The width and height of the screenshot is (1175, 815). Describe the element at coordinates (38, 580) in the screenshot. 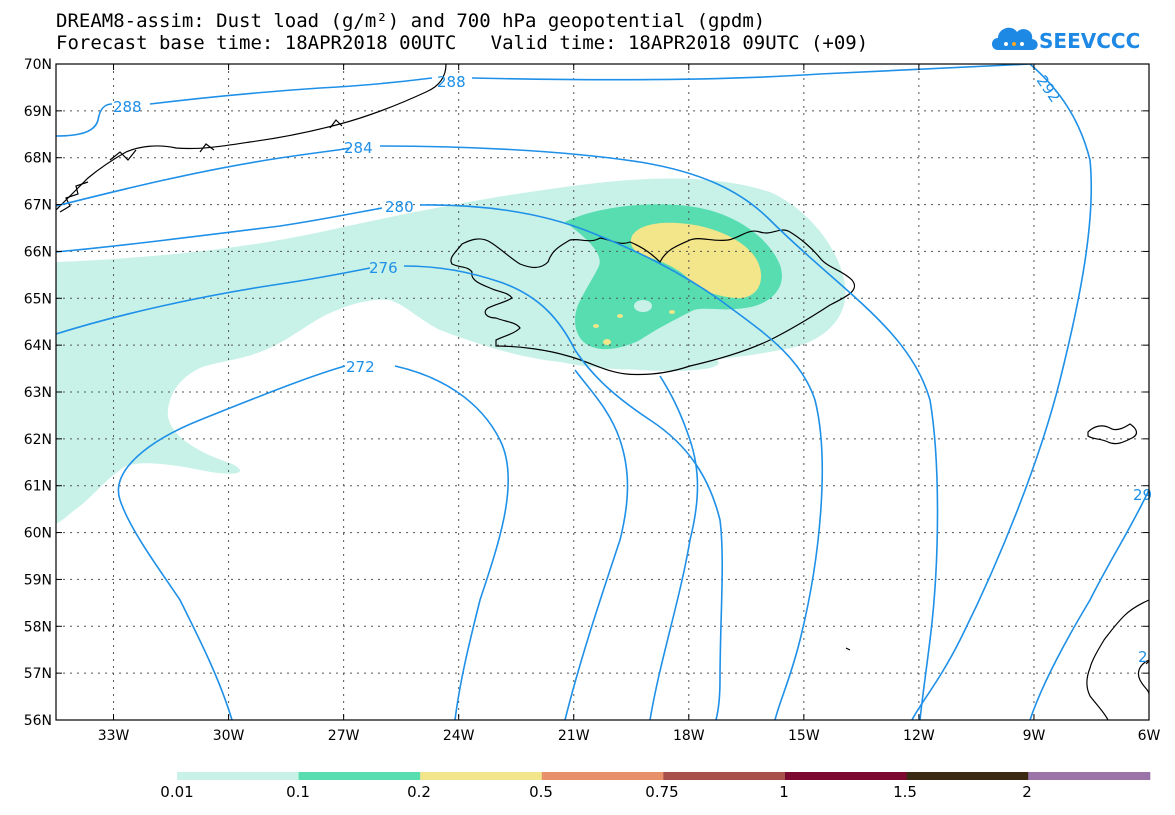

I see `lat-label: 59N` at that location.